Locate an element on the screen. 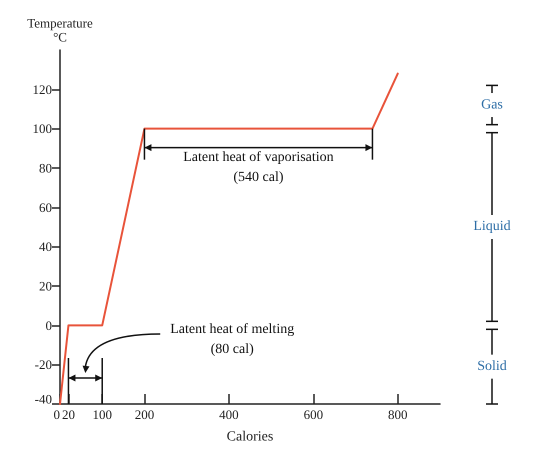  y-tick-label: -40 is located at coordinates (43, 399).